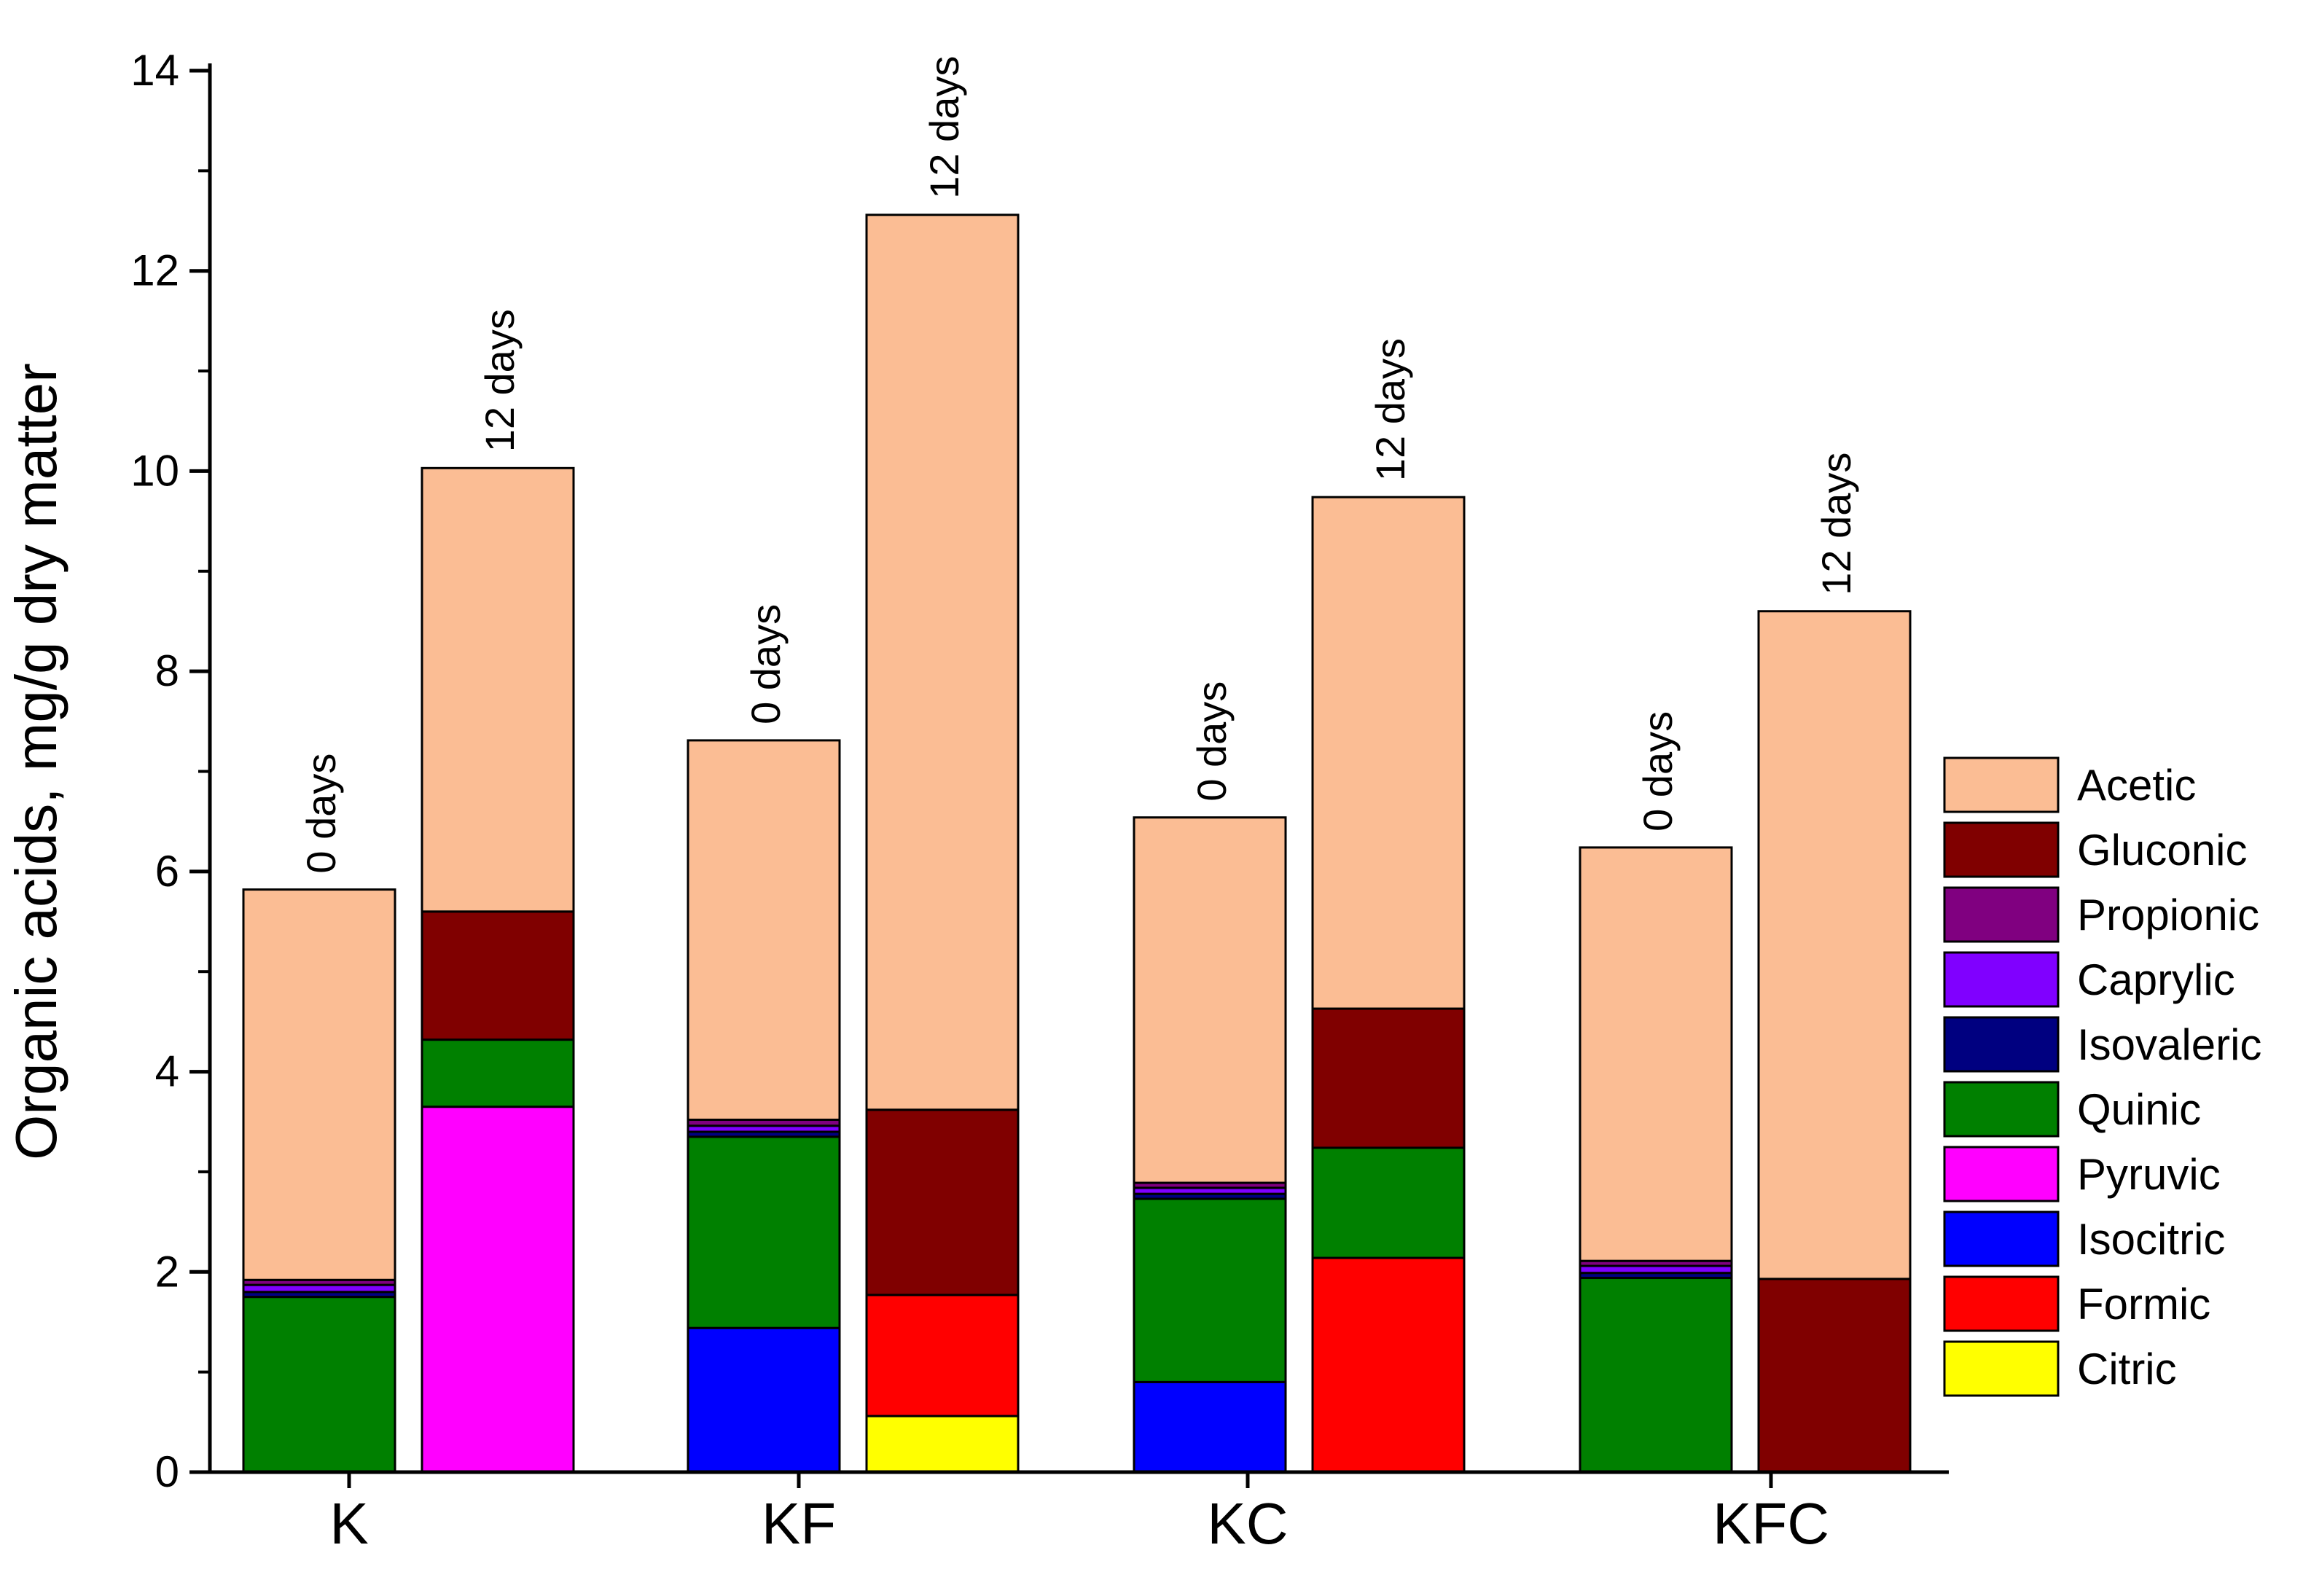 Image resolution: width=2303 pixels, height=1596 pixels. I want to click on legend-item-citric: Citric, so click(2060, 1368).